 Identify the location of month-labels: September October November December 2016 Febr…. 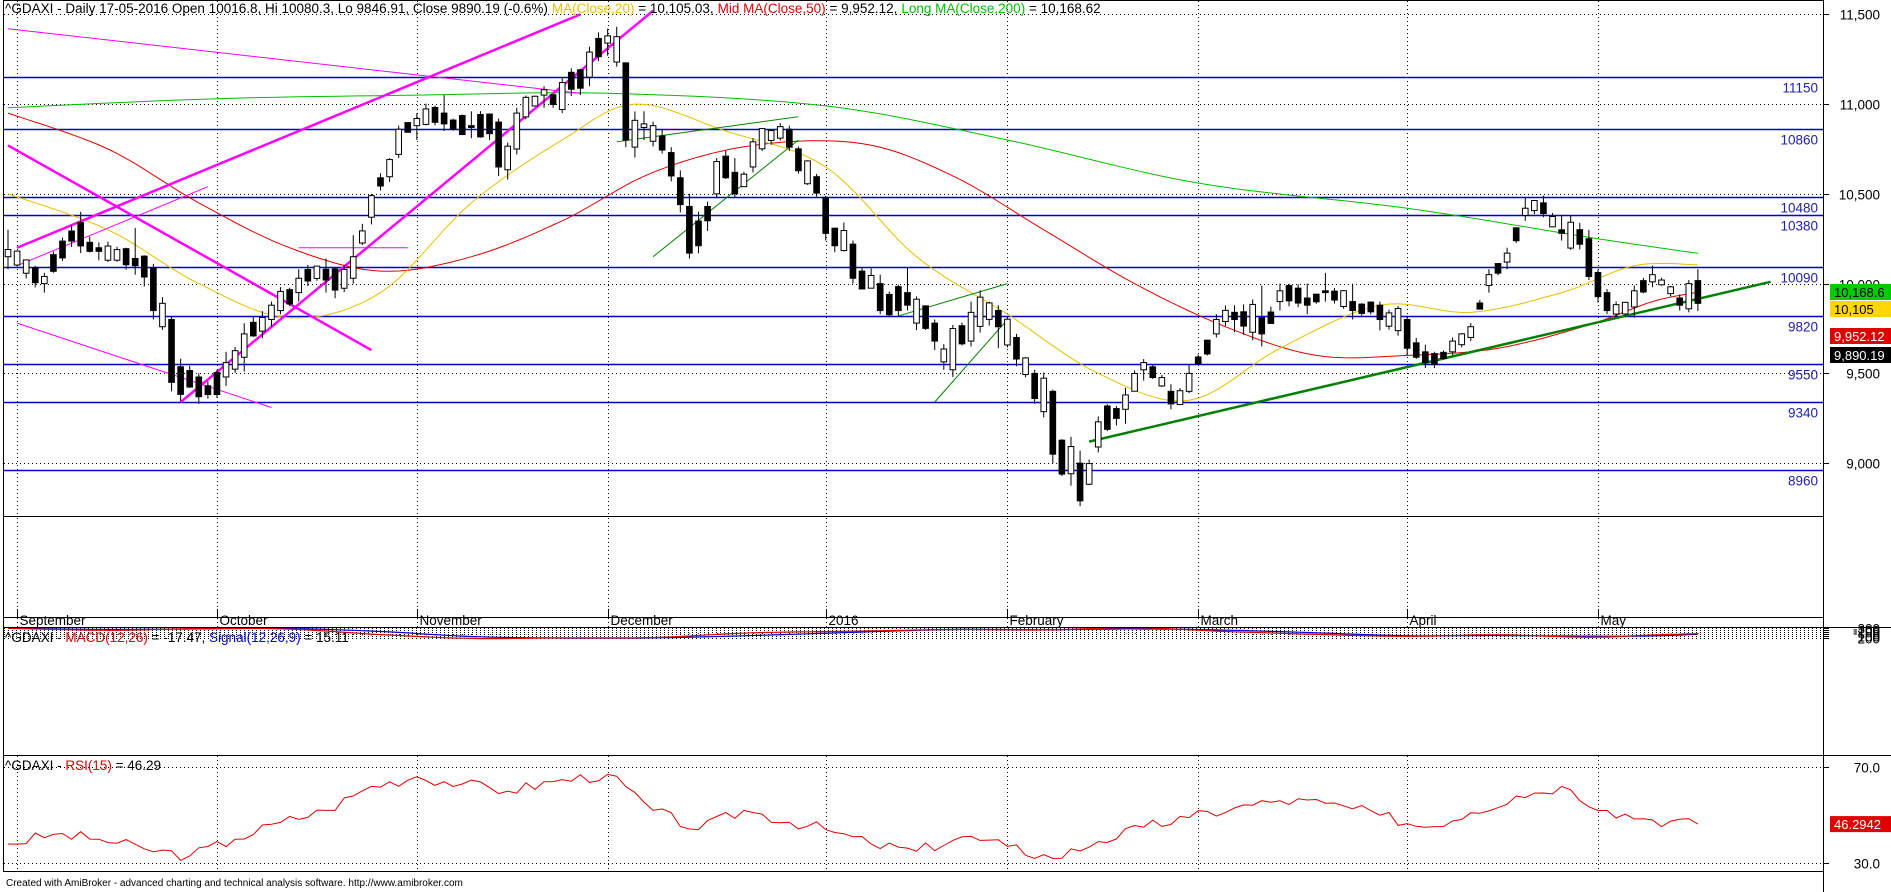
(913, 618).